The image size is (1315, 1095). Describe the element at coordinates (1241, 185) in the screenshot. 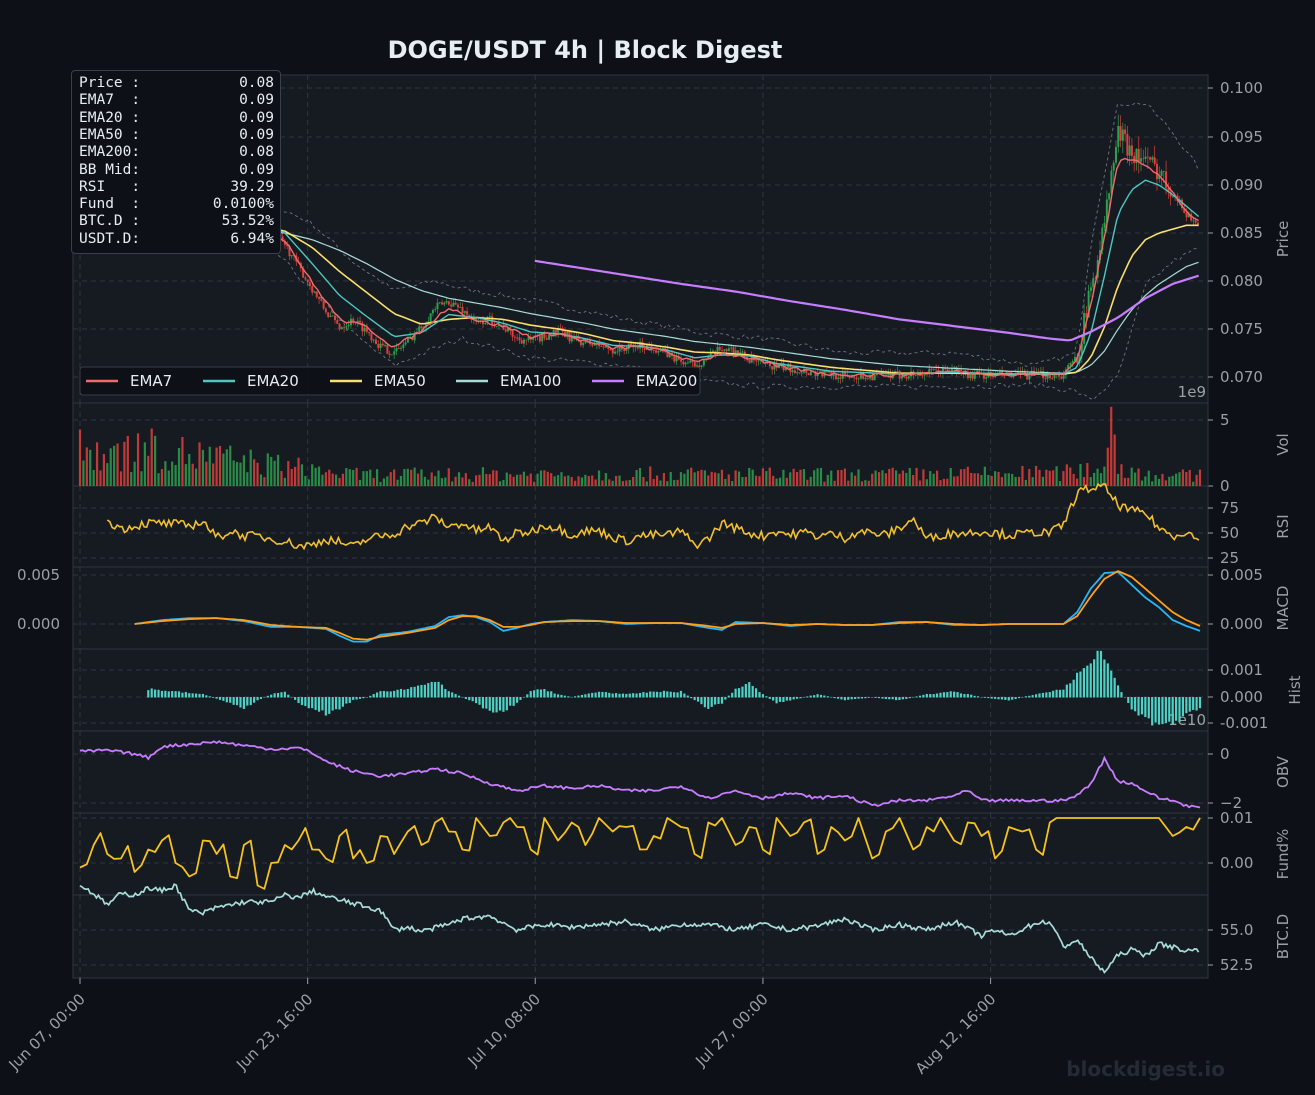

I see `y-tick-label: 0.090` at that location.